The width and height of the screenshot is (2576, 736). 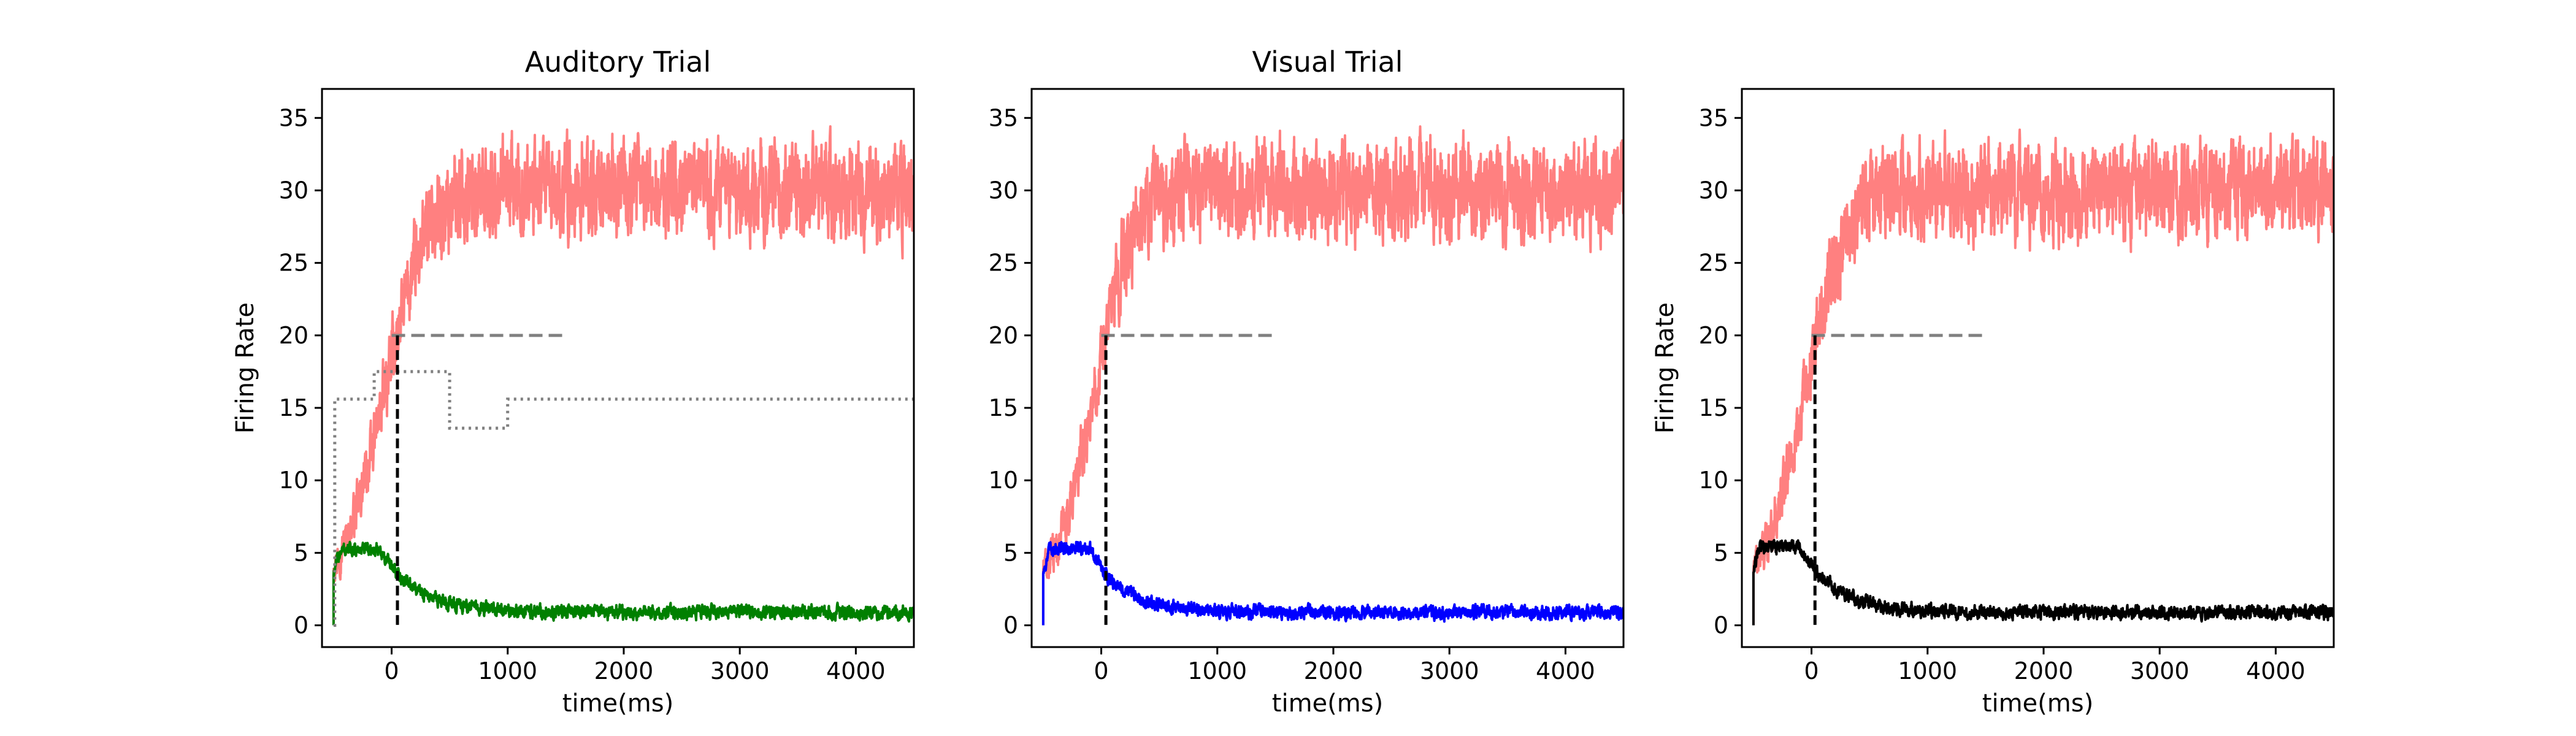 I want to click on panel-title: Visual Trial, so click(x=1327, y=62).